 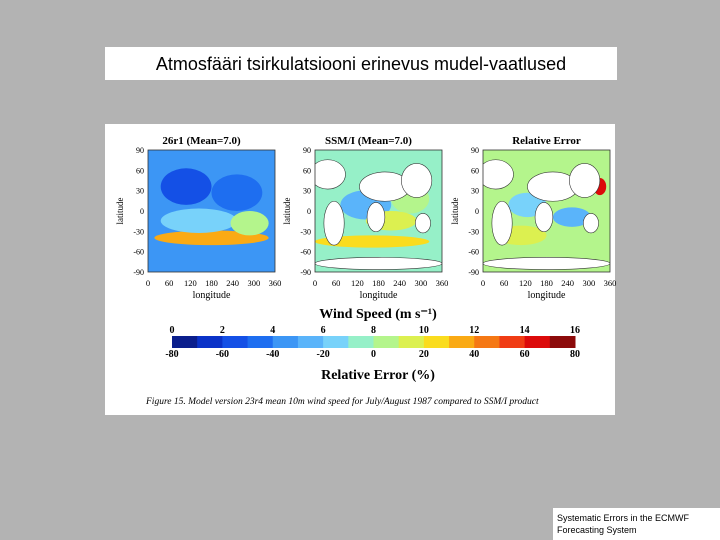 I want to click on colorbar-top-label: 0, so click(x=172, y=330).